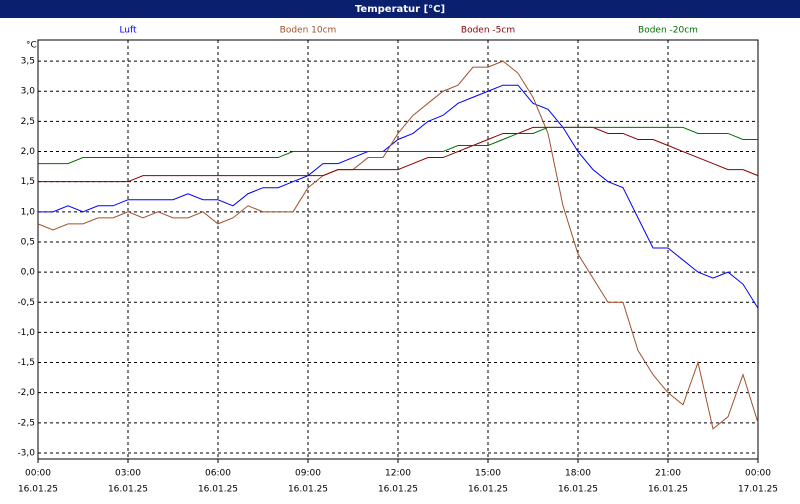 This screenshot has width=800, height=504. Describe the element at coordinates (28, 152) in the screenshot. I see `y-tick-label: 2,0` at that location.